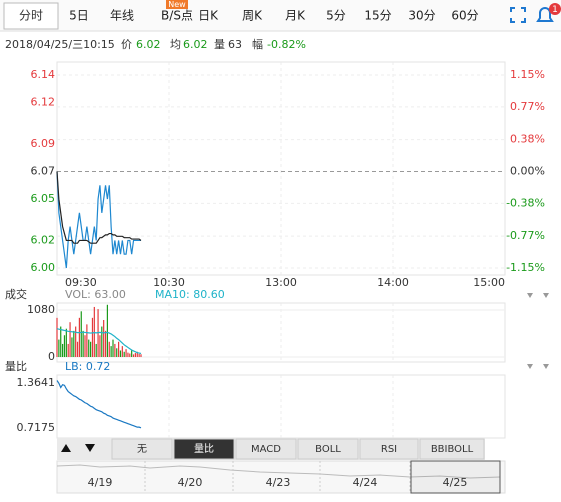  What do you see at coordinates (208, 16) in the screenshot?
I see `tab: 日K` at bounding box center [208, 16].